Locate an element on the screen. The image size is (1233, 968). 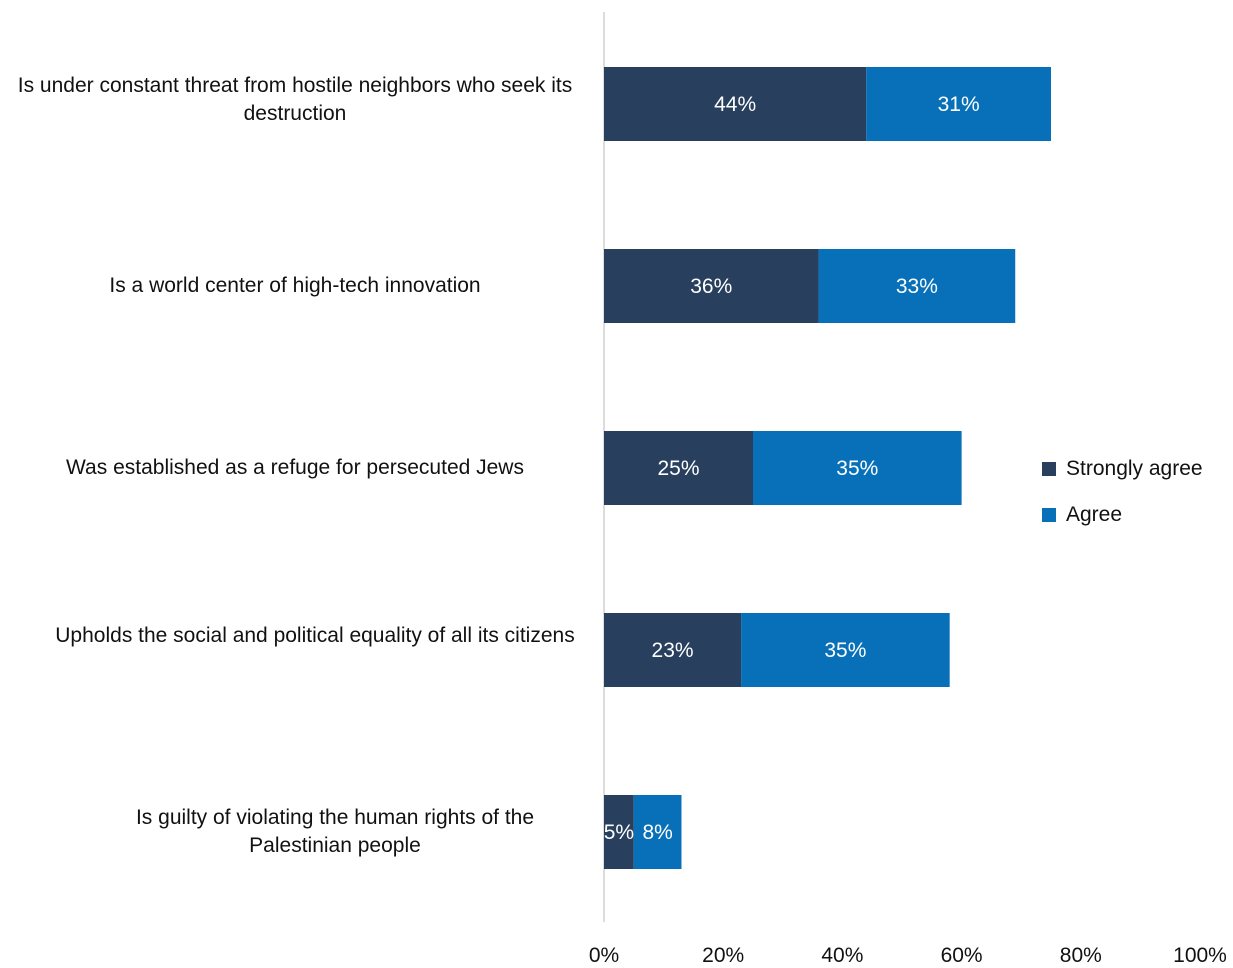
data-label-strongly-agree-0: 44% is located at coordinates (735, 104).